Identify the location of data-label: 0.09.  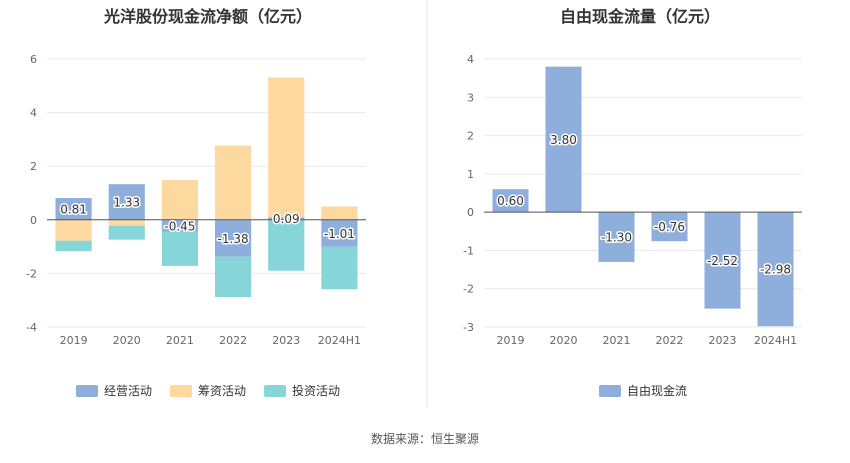
(286, 219).